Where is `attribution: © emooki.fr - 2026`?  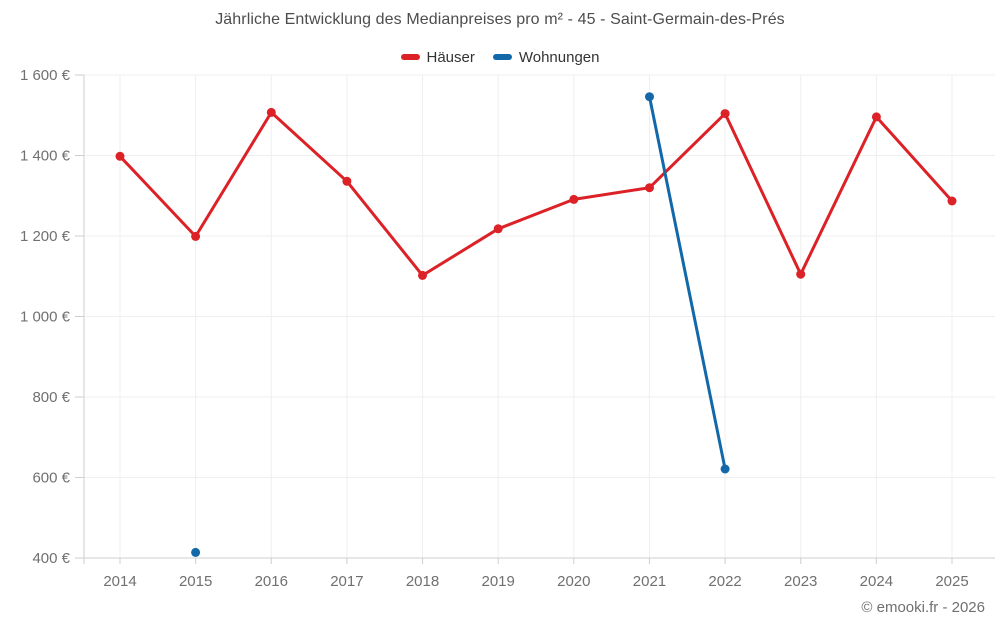
attribution: © emooki.fr - 2026 is located at coordinates (923, 607).